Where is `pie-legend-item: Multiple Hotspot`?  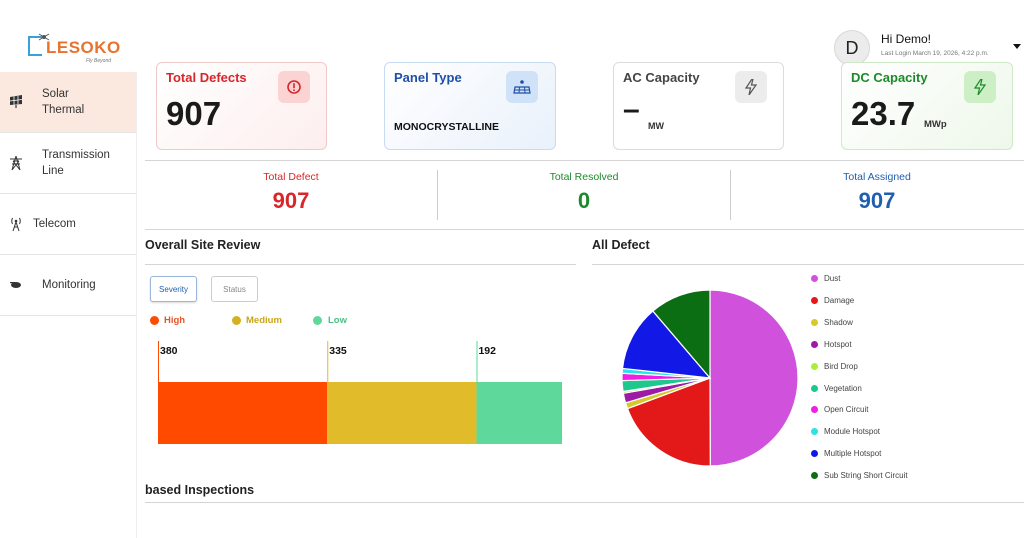
pie-legend-item: Multiple Hotspot is located at coordinates (846, 453).